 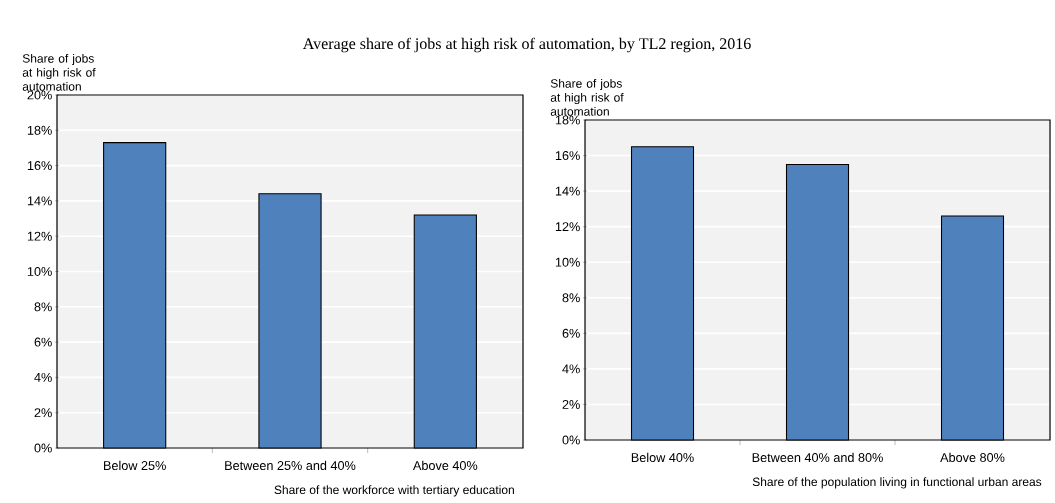 What do you see at coordinates (526, 45) in the screenshot?
I see `chart-title: Average share of jobs at high risk of automation, by TL2 region, 2016` at bounding box center [526, 45].